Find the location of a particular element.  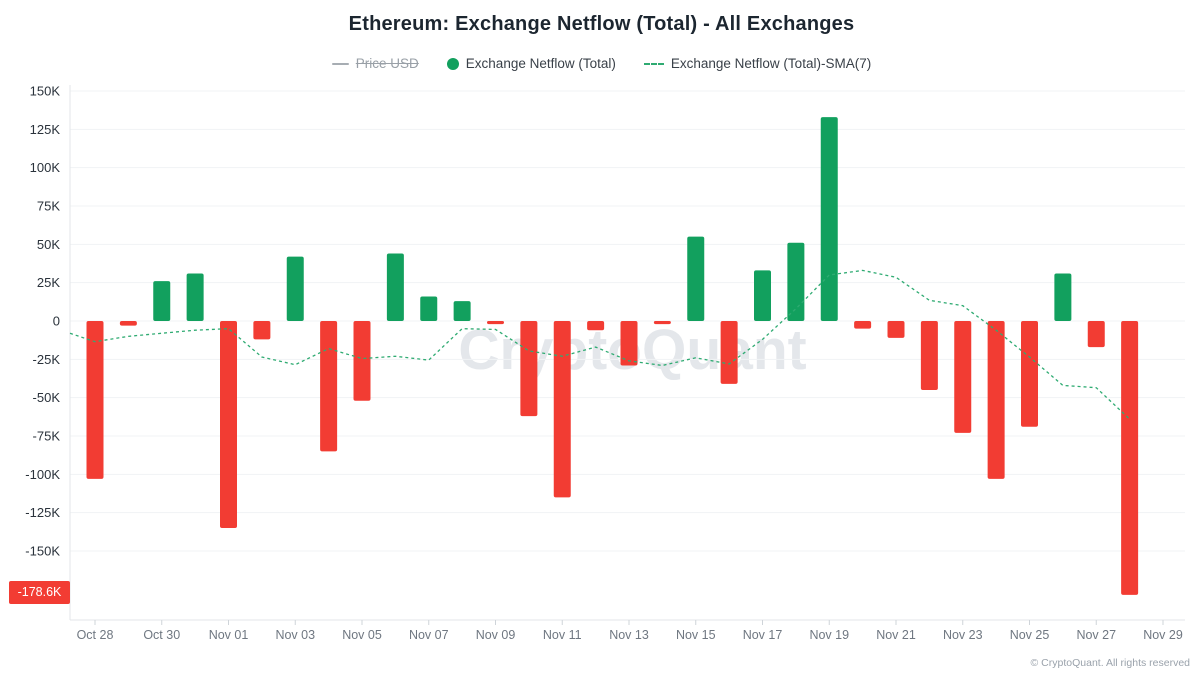

y-axis-label: -150K is located at coordinates (42, 550).